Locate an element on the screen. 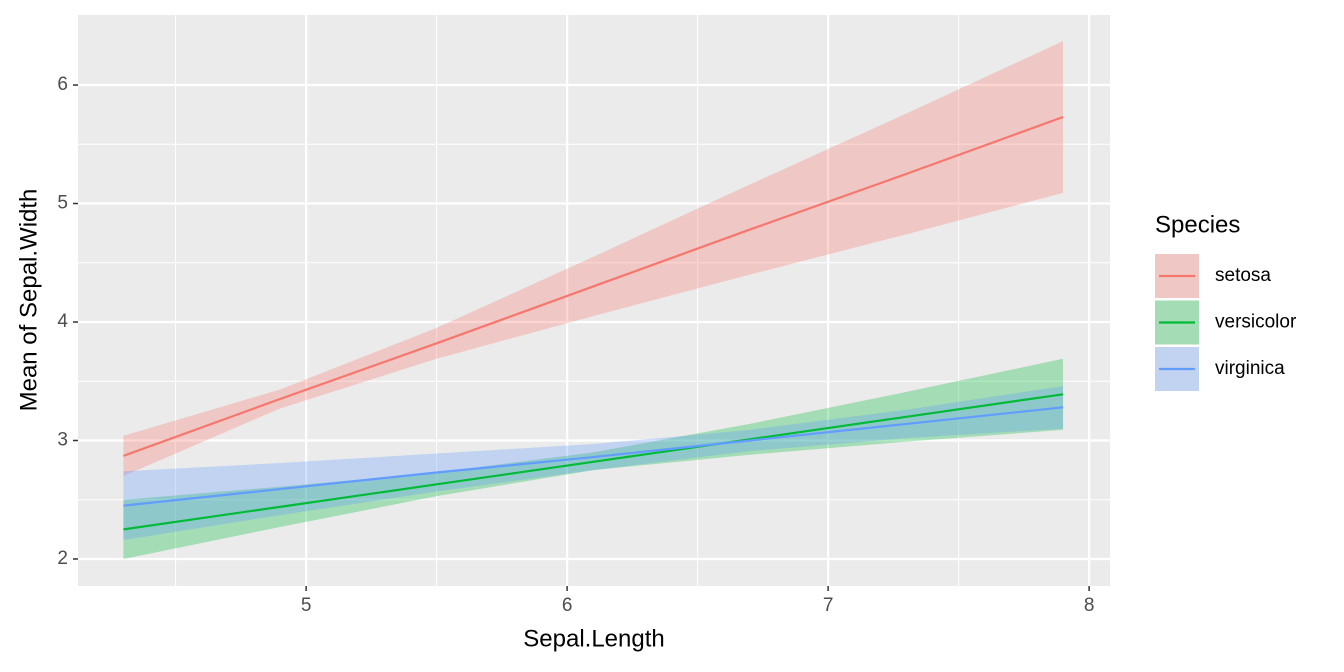  y-tick-label: 5 is located at coordinates (62, 203).